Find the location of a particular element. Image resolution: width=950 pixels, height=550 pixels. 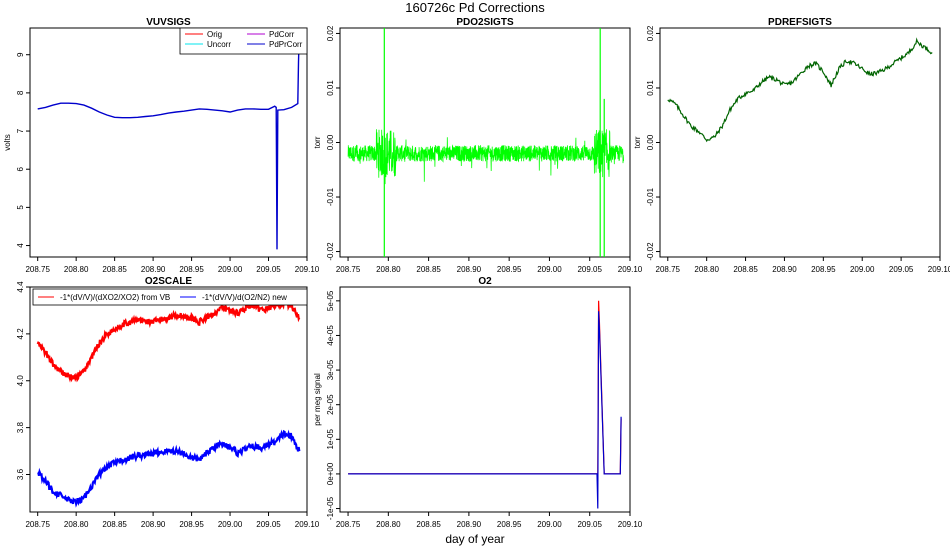

y-tick-label: 4e-05 is located at coordinates (330, 335).